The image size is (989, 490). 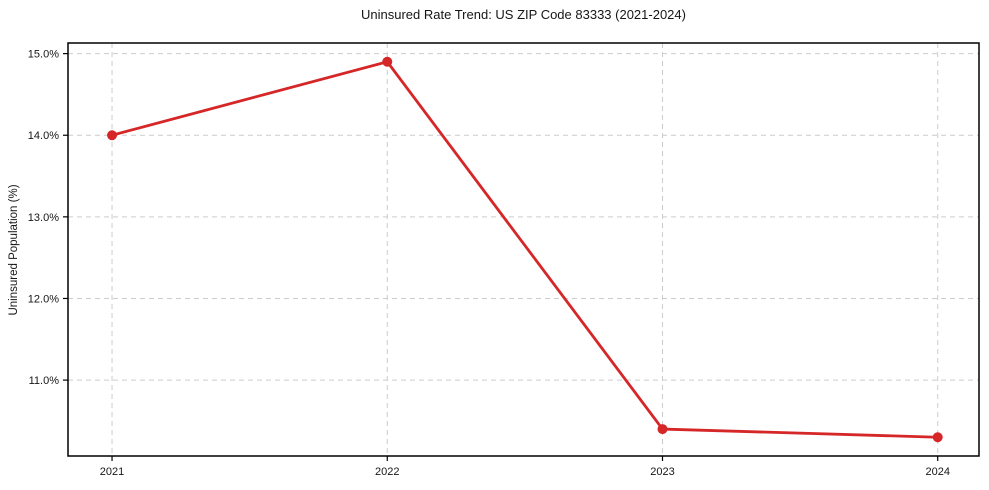 I want to click on x-tick-label: 2022, so click(x=387, y=472).